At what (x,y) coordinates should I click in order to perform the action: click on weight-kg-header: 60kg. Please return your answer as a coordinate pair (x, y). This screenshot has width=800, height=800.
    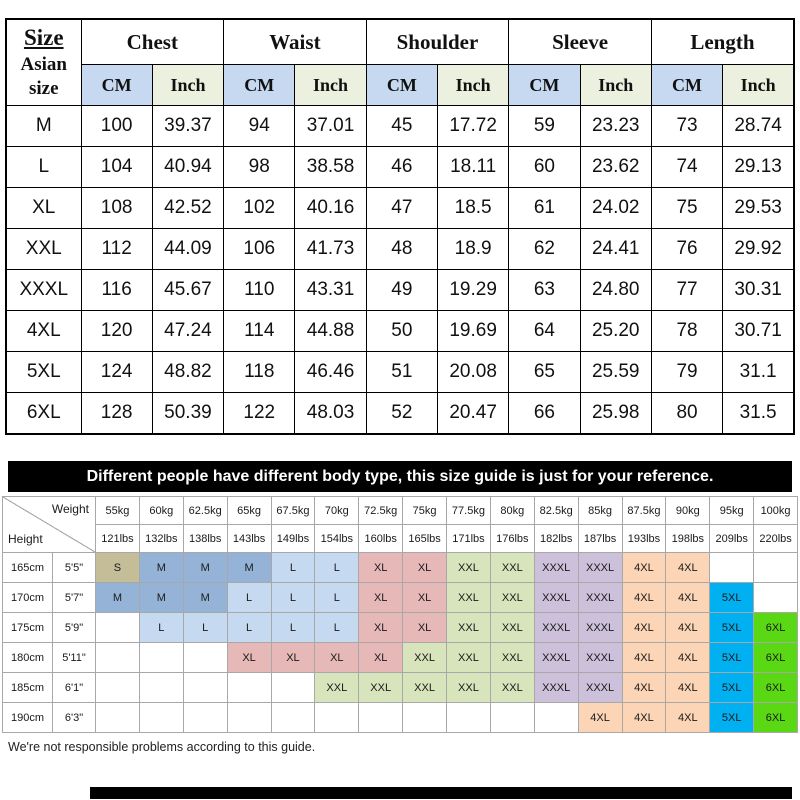
    Looking at the image, I should click on (161, 510).